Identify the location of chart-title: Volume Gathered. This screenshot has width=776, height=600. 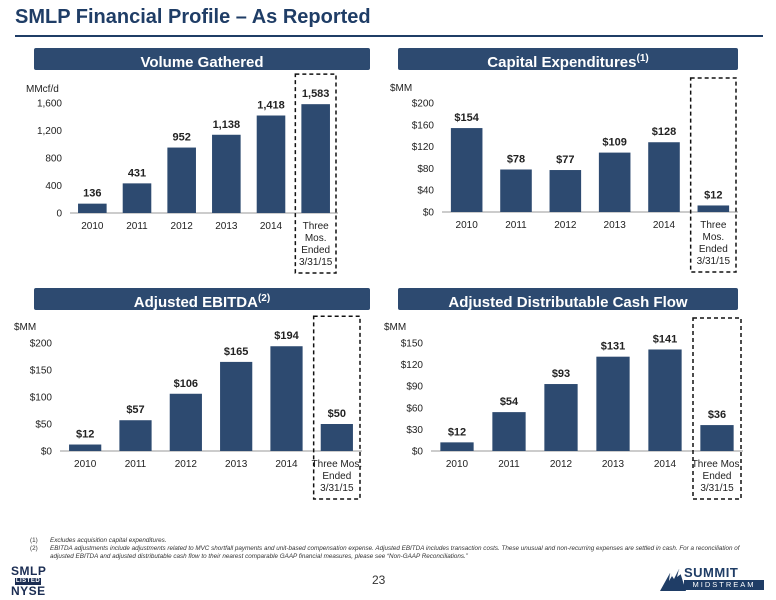
(202, 62).